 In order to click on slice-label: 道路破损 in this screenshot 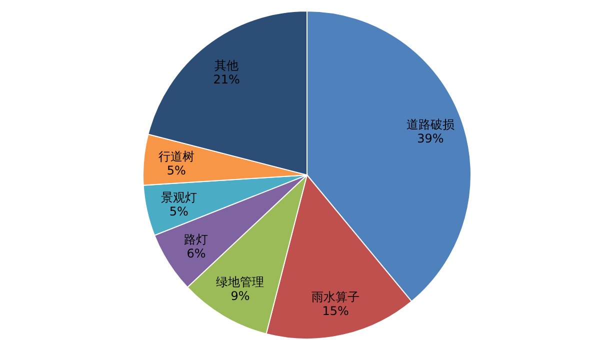, I will do `click(430, 125)`.